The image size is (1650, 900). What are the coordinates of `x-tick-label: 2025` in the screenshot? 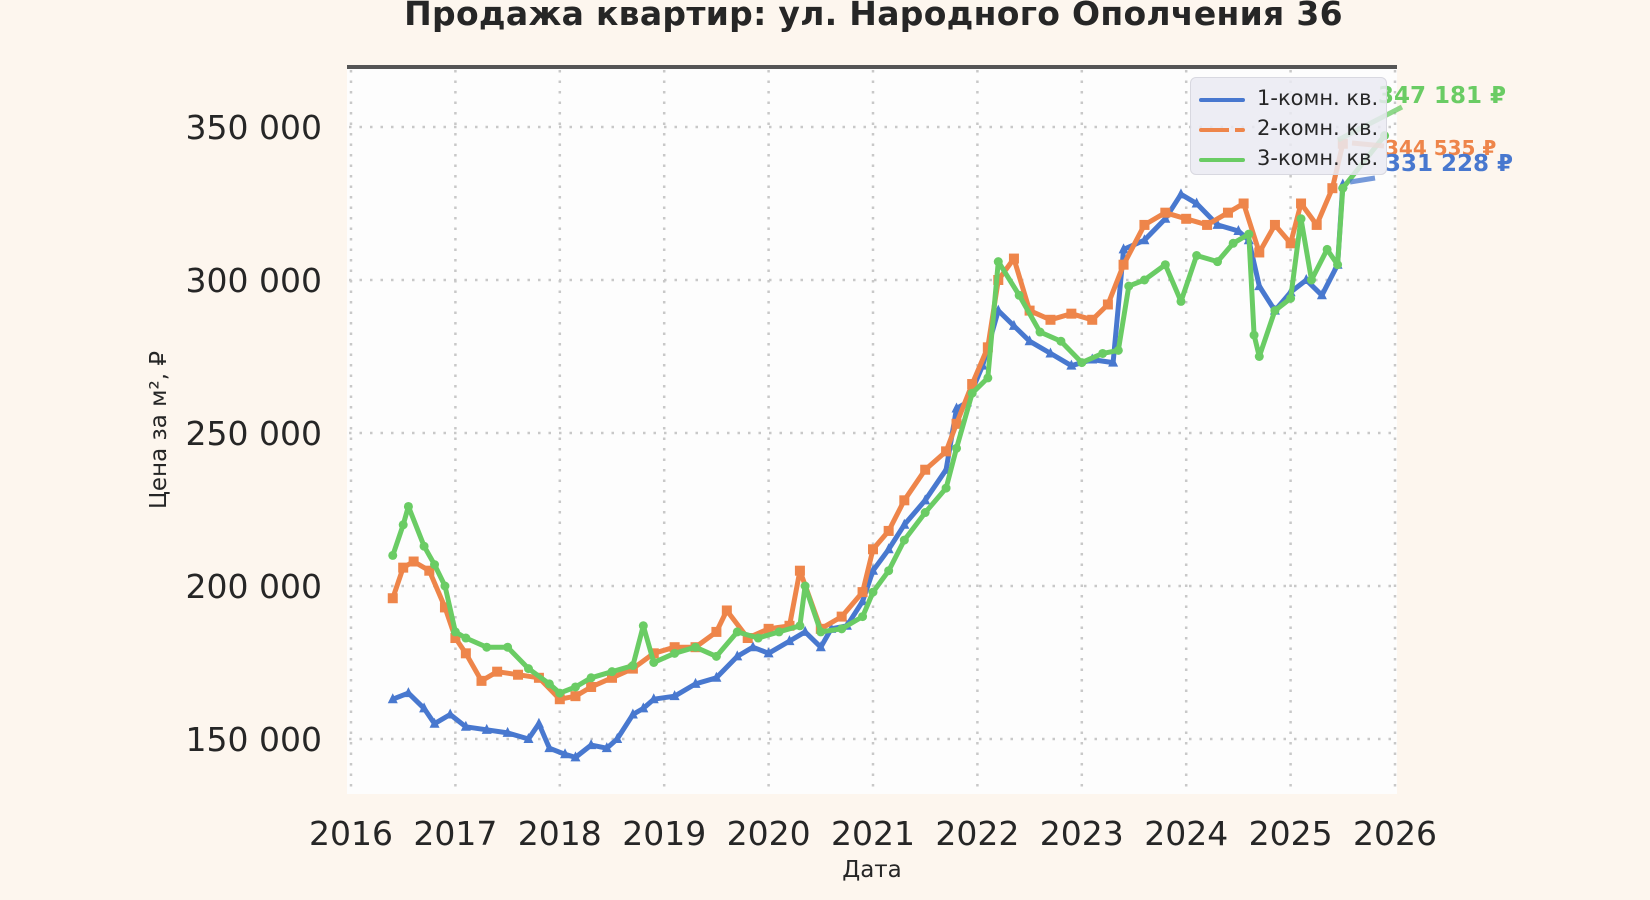 It's located at (1291, 833).